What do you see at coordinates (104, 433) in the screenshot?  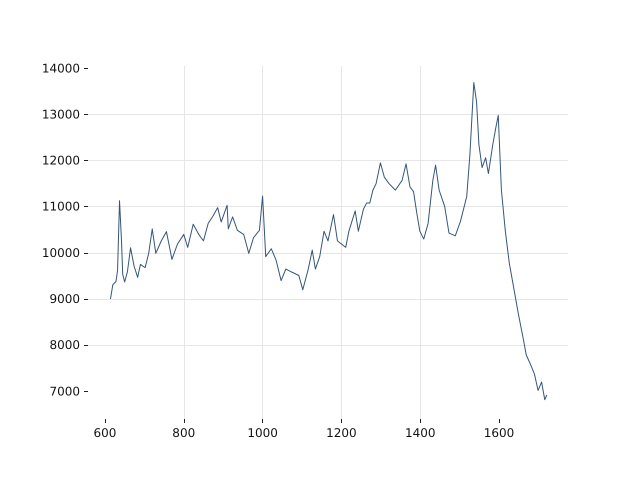 I see `x-tick-label: 600` at bounding box center [104, 433].